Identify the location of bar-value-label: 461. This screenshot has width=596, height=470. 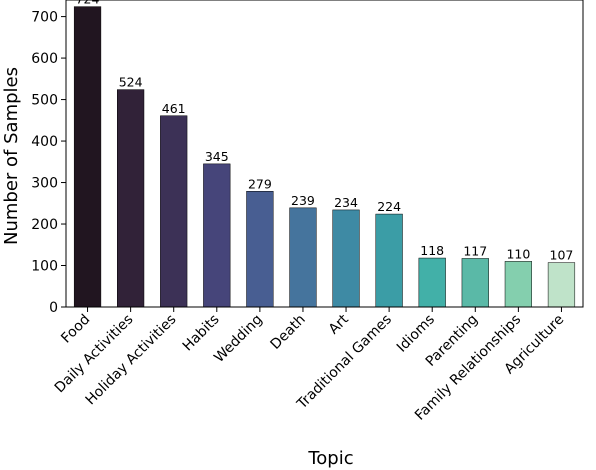
(174, 108).